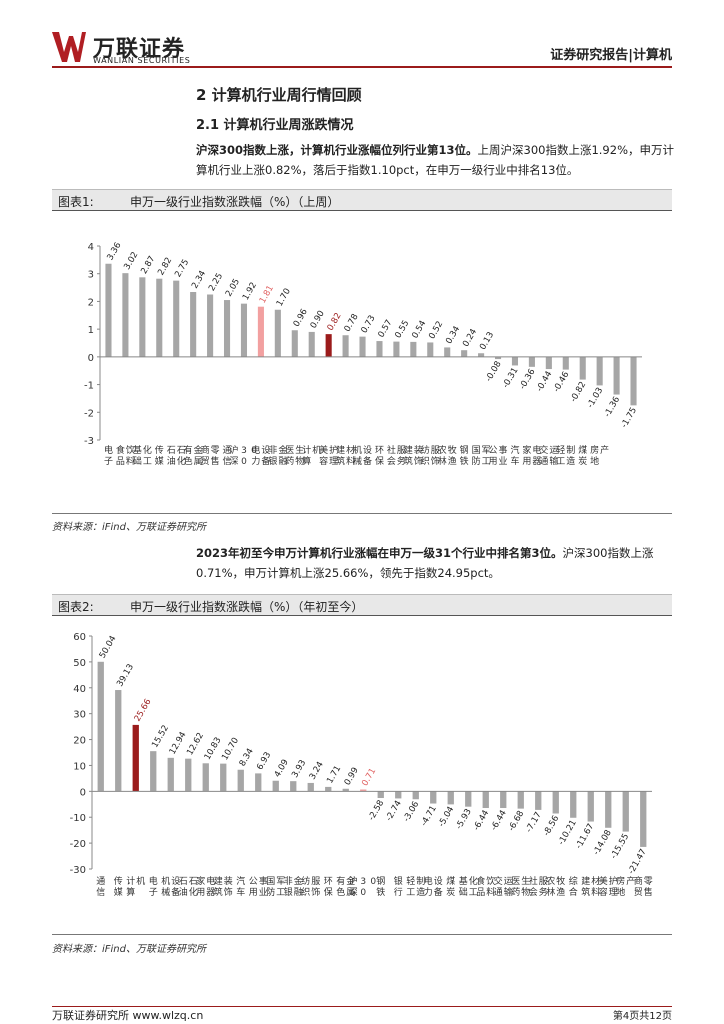 The height and width of the screenshot is (1024, 724). I want to click on data-label: 39.13, so click(125, 675).